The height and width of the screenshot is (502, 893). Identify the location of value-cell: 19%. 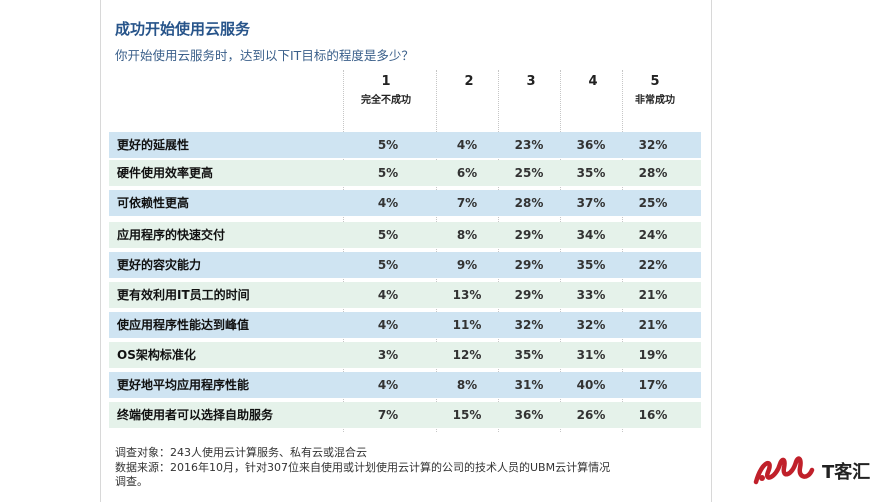
(653, 355).